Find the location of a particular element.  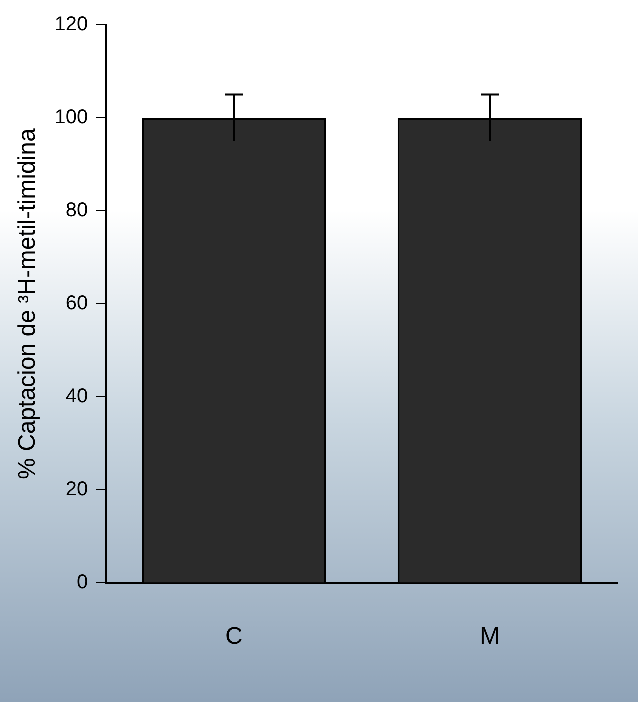

y-axis-title: % Captacion de ³H-metil-timidina is located at coordinates (28, 304).